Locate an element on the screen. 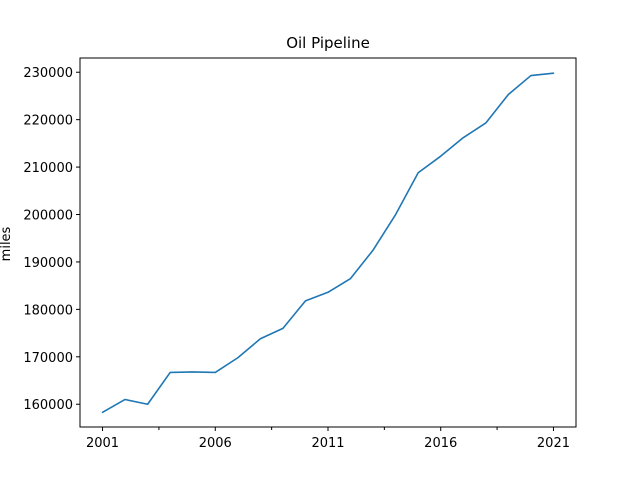 The height and width of the screenshot is (480, 640). y-tick-label: 190000 is located at coordinates (48, 263).